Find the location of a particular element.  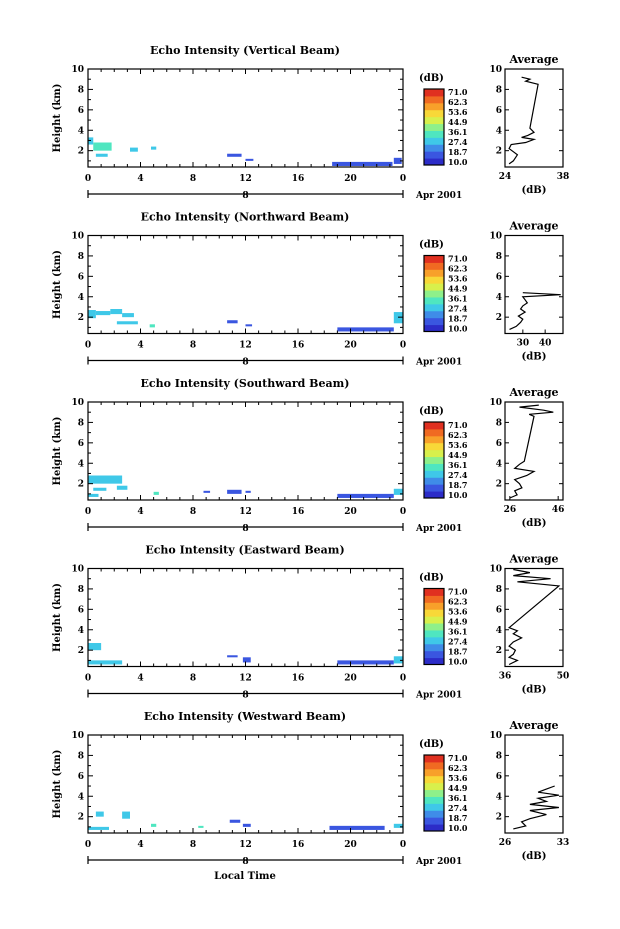

x-tick-label: 8 is located at coordinates (193, 845).